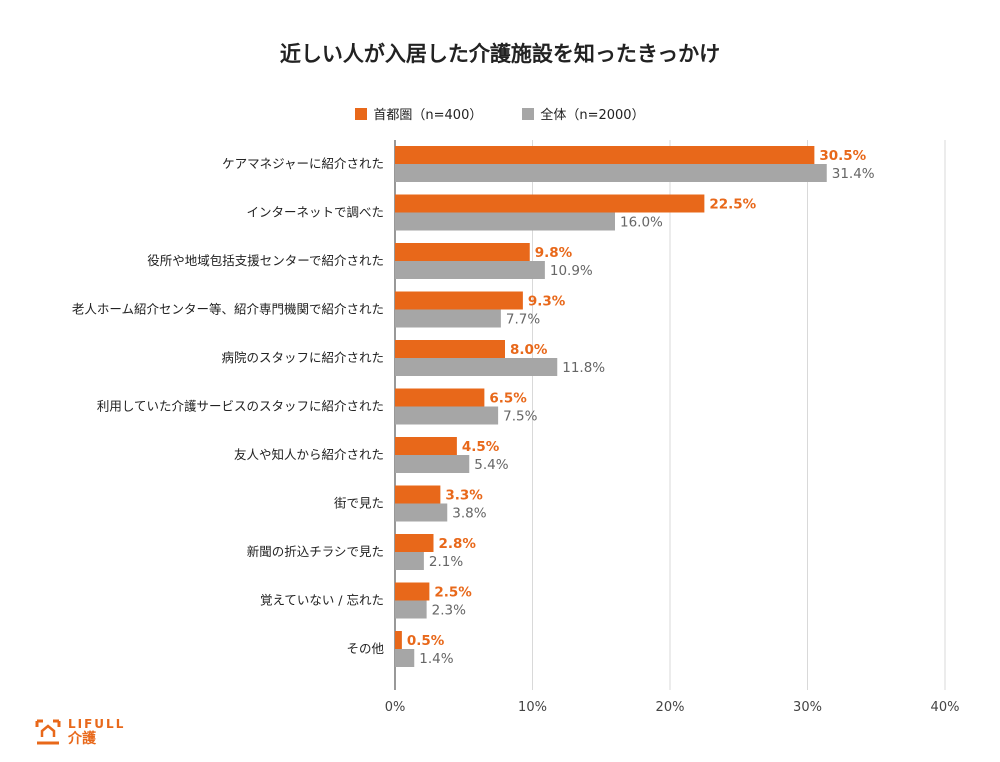 The image size is (1000, 762). I want to click on data-label: 30.5%, so click(842, 156).